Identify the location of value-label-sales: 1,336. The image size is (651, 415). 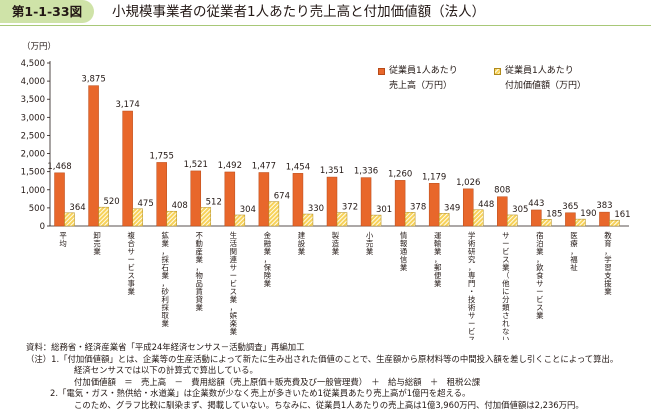
(366, 172).